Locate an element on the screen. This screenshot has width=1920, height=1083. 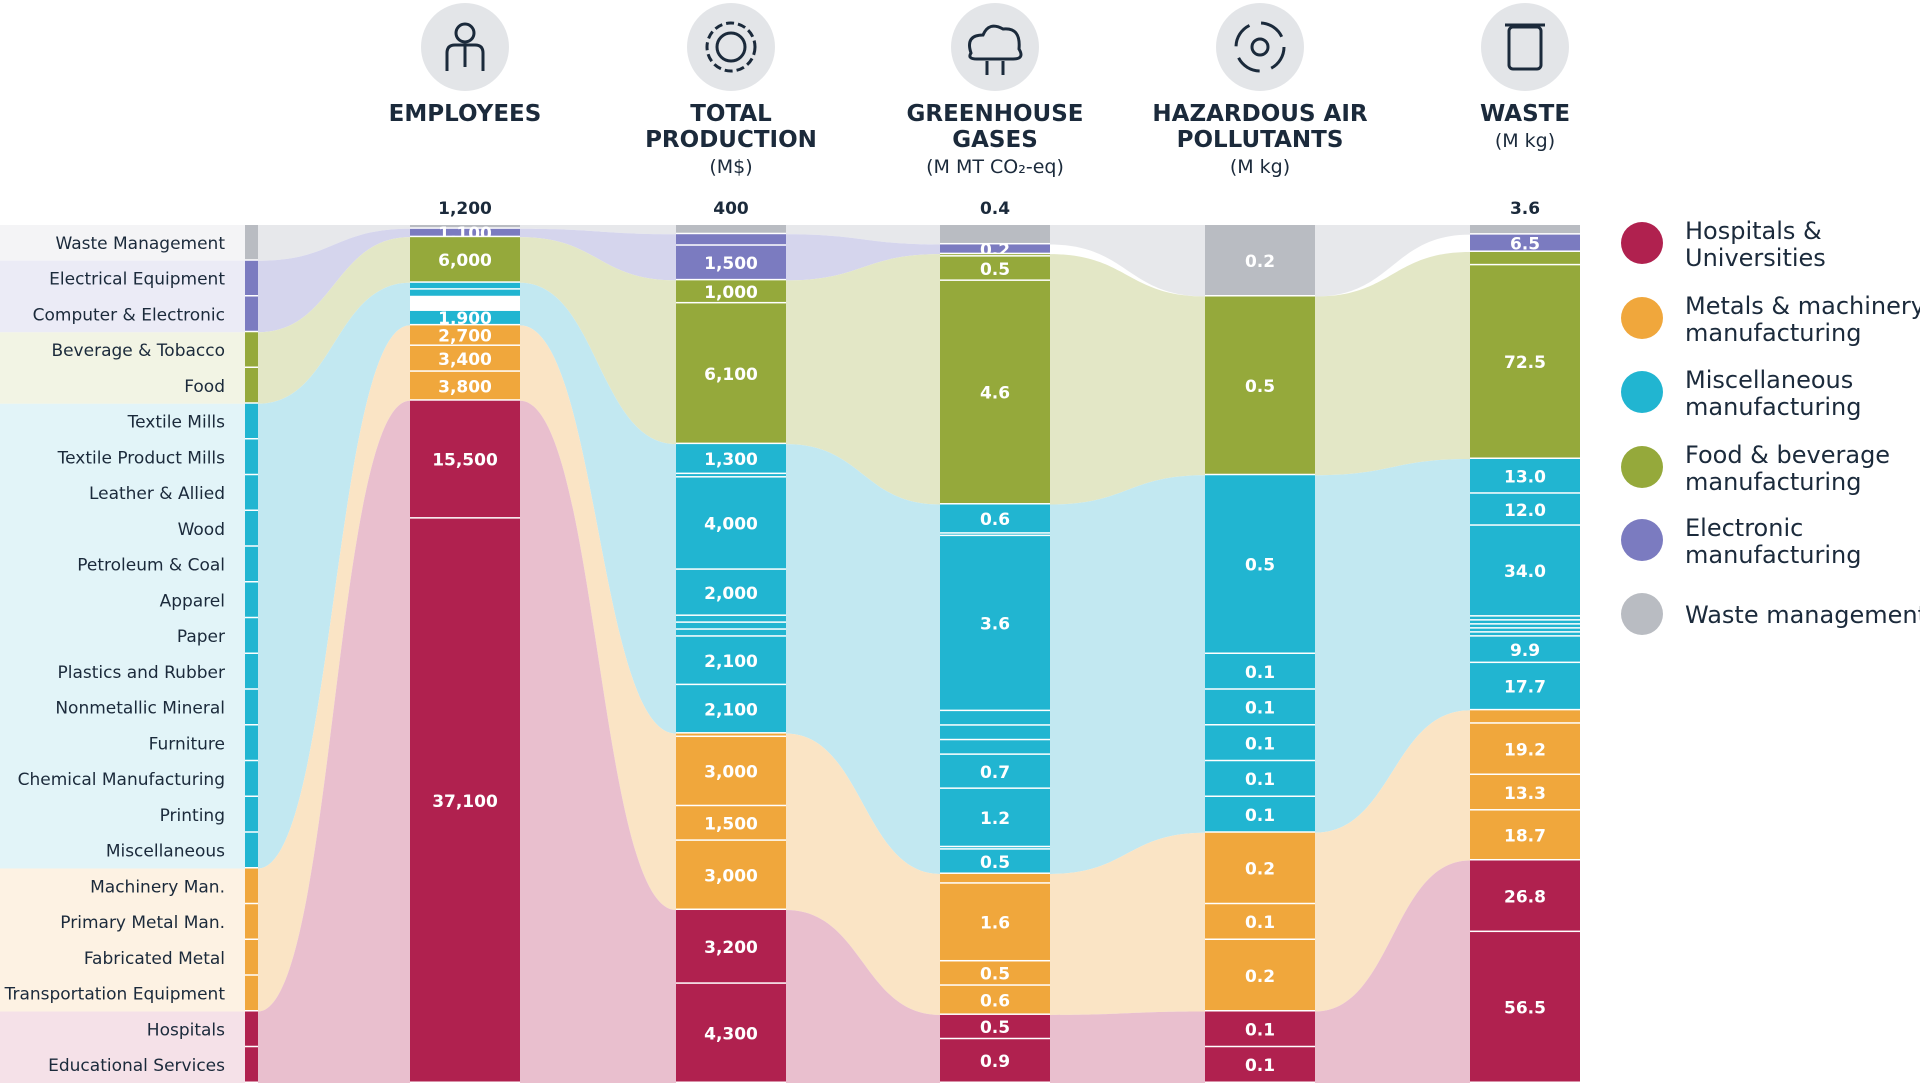
person-icon is located at coordinates (465, 46).